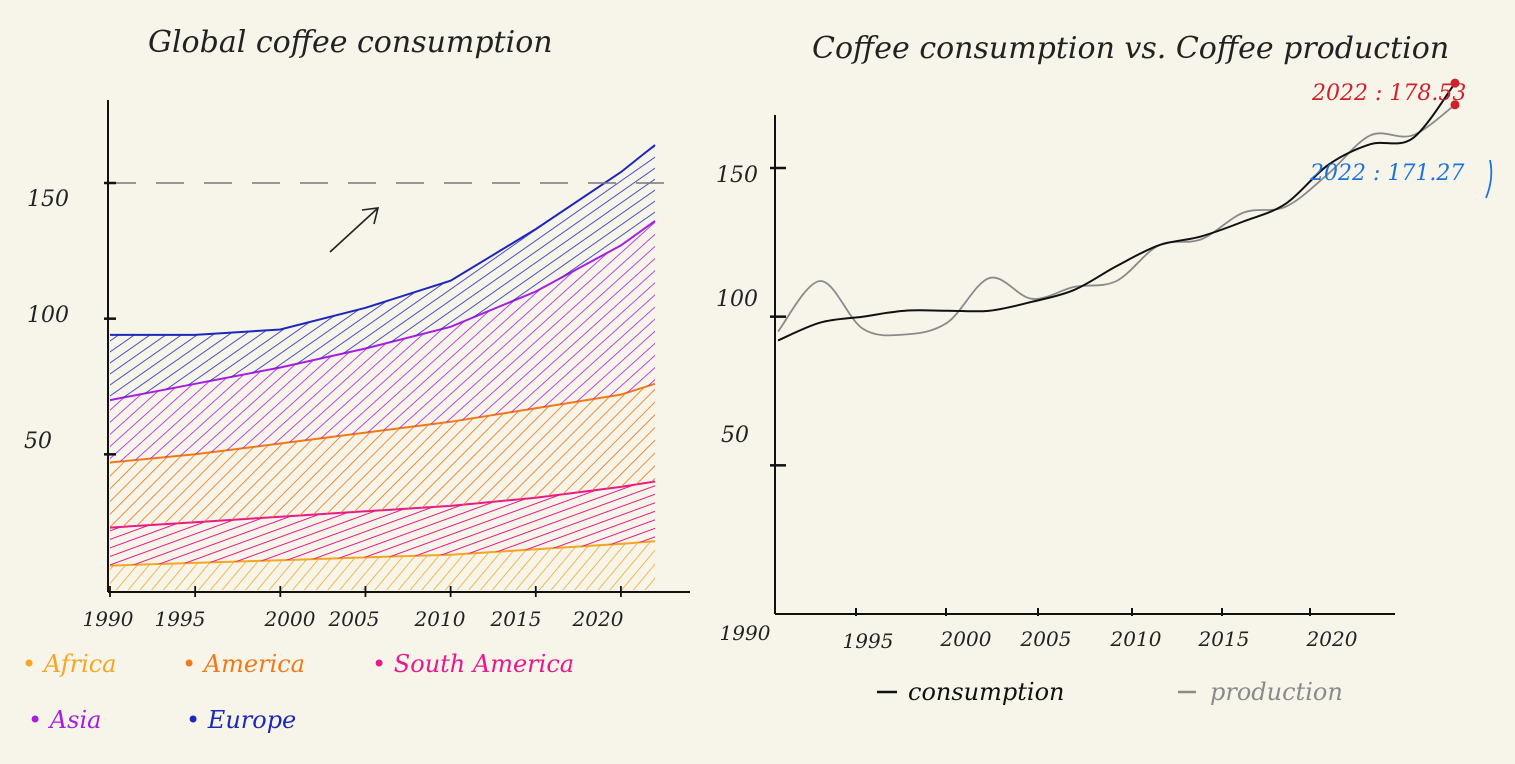 The image size is (1515, 764). Describe the element at coordinates (745, 633) in the screenshot. I see `right-x-tick-label: 1990` at that location.